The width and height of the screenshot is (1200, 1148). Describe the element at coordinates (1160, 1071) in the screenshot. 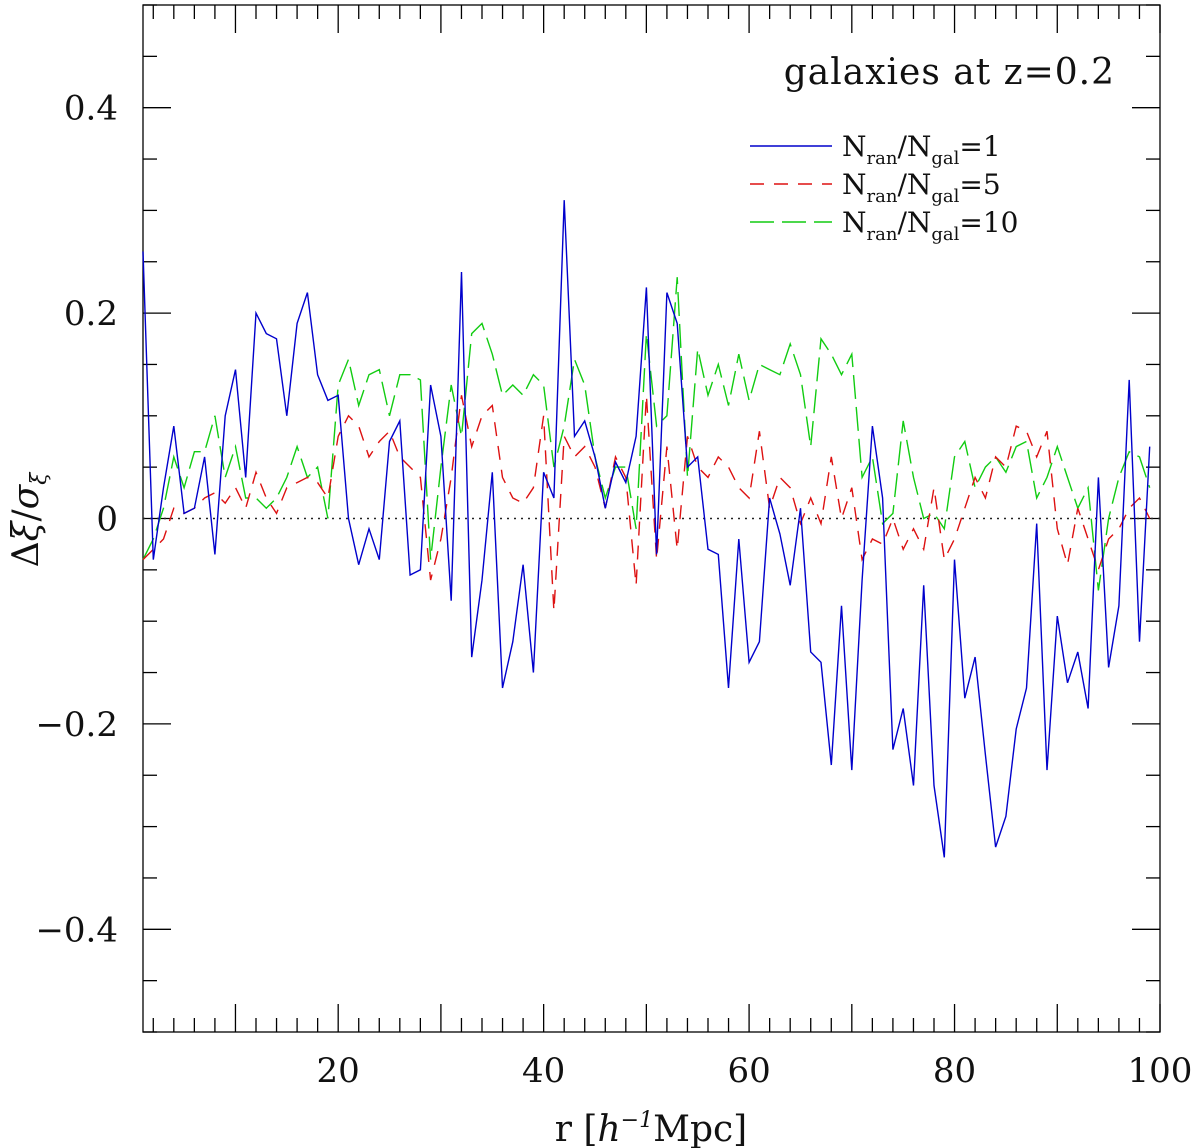

I see `x-tick-label: 100` at that location.